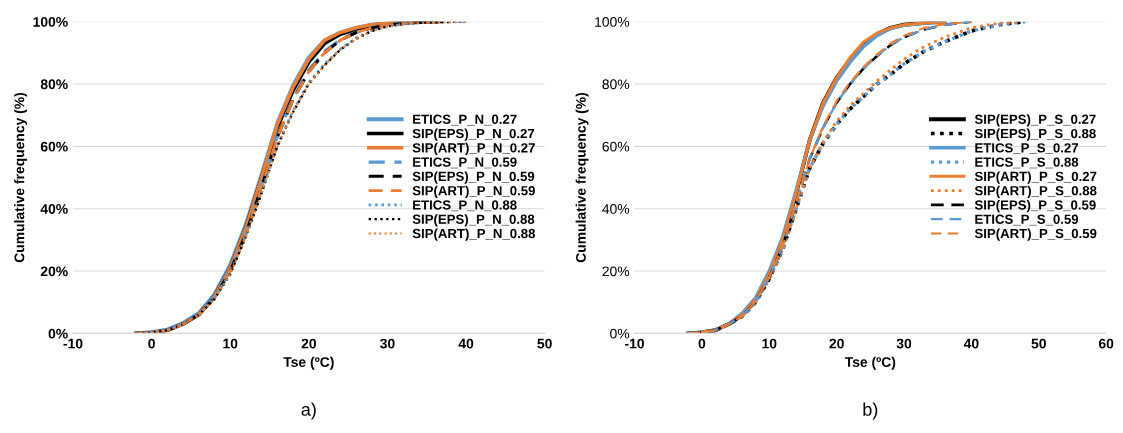 Image resolution: width=1123 pixels, height=433 pixels. What do you see at coordinates (465, 163) in the screenshot?
I see `legend-label: ETICS_P_N_0.59` at bounding box center [465, 163].